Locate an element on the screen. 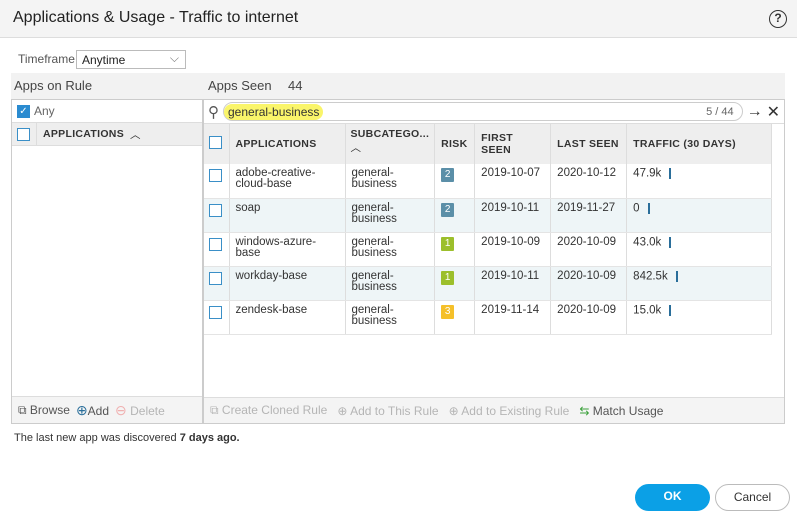  add-to-existing-rule-button: ⊕ Add to Existing Rule is located at coordinates (509, 410).